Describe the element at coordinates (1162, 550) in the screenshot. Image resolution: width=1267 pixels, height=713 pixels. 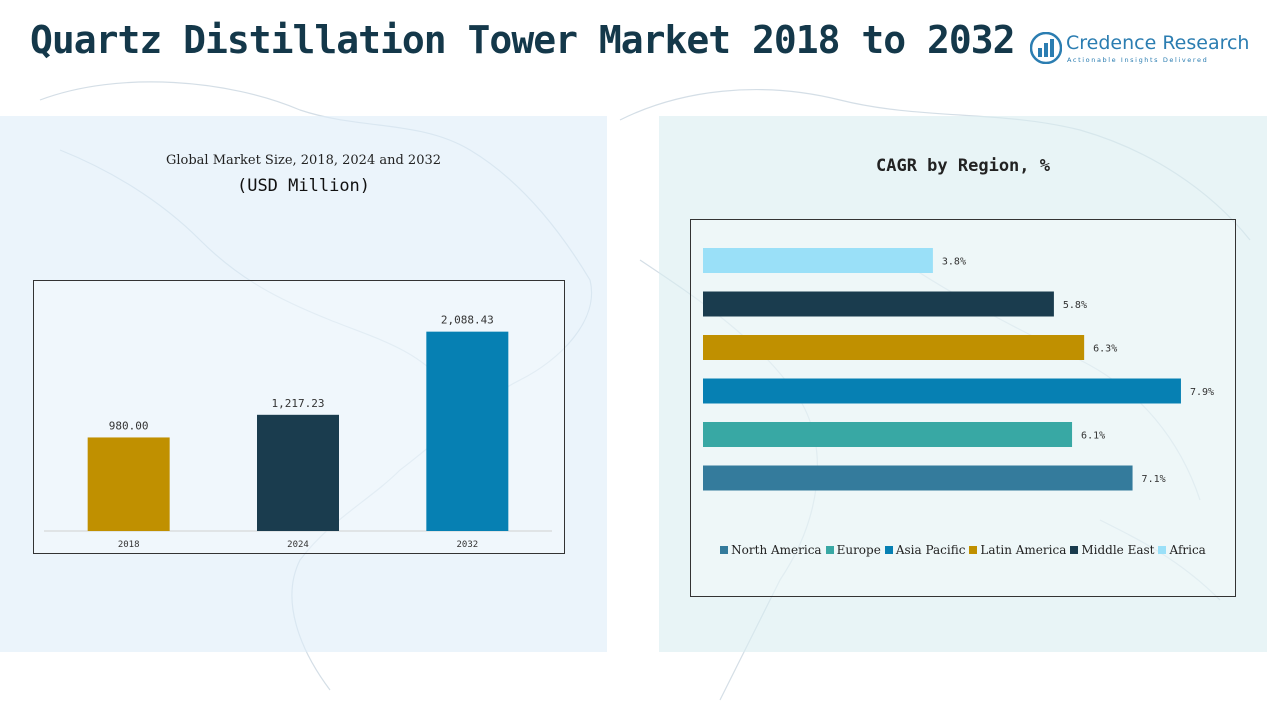
I see `legend-swatch-africa` at that location.